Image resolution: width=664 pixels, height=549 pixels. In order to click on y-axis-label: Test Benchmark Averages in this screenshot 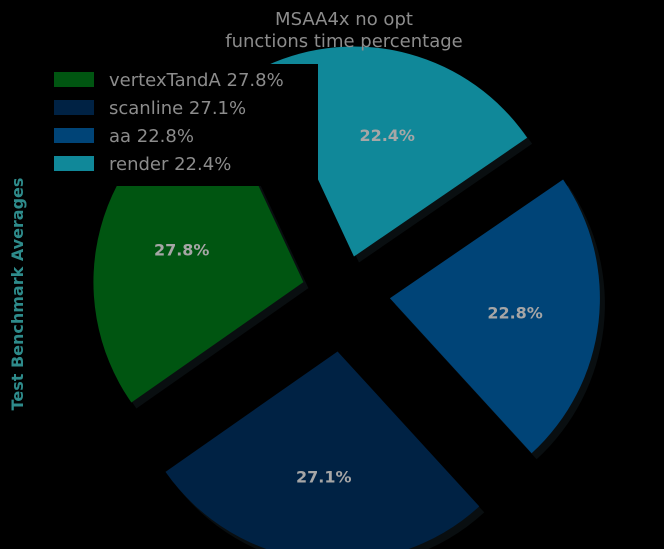, I will do `click(17, 294)`.